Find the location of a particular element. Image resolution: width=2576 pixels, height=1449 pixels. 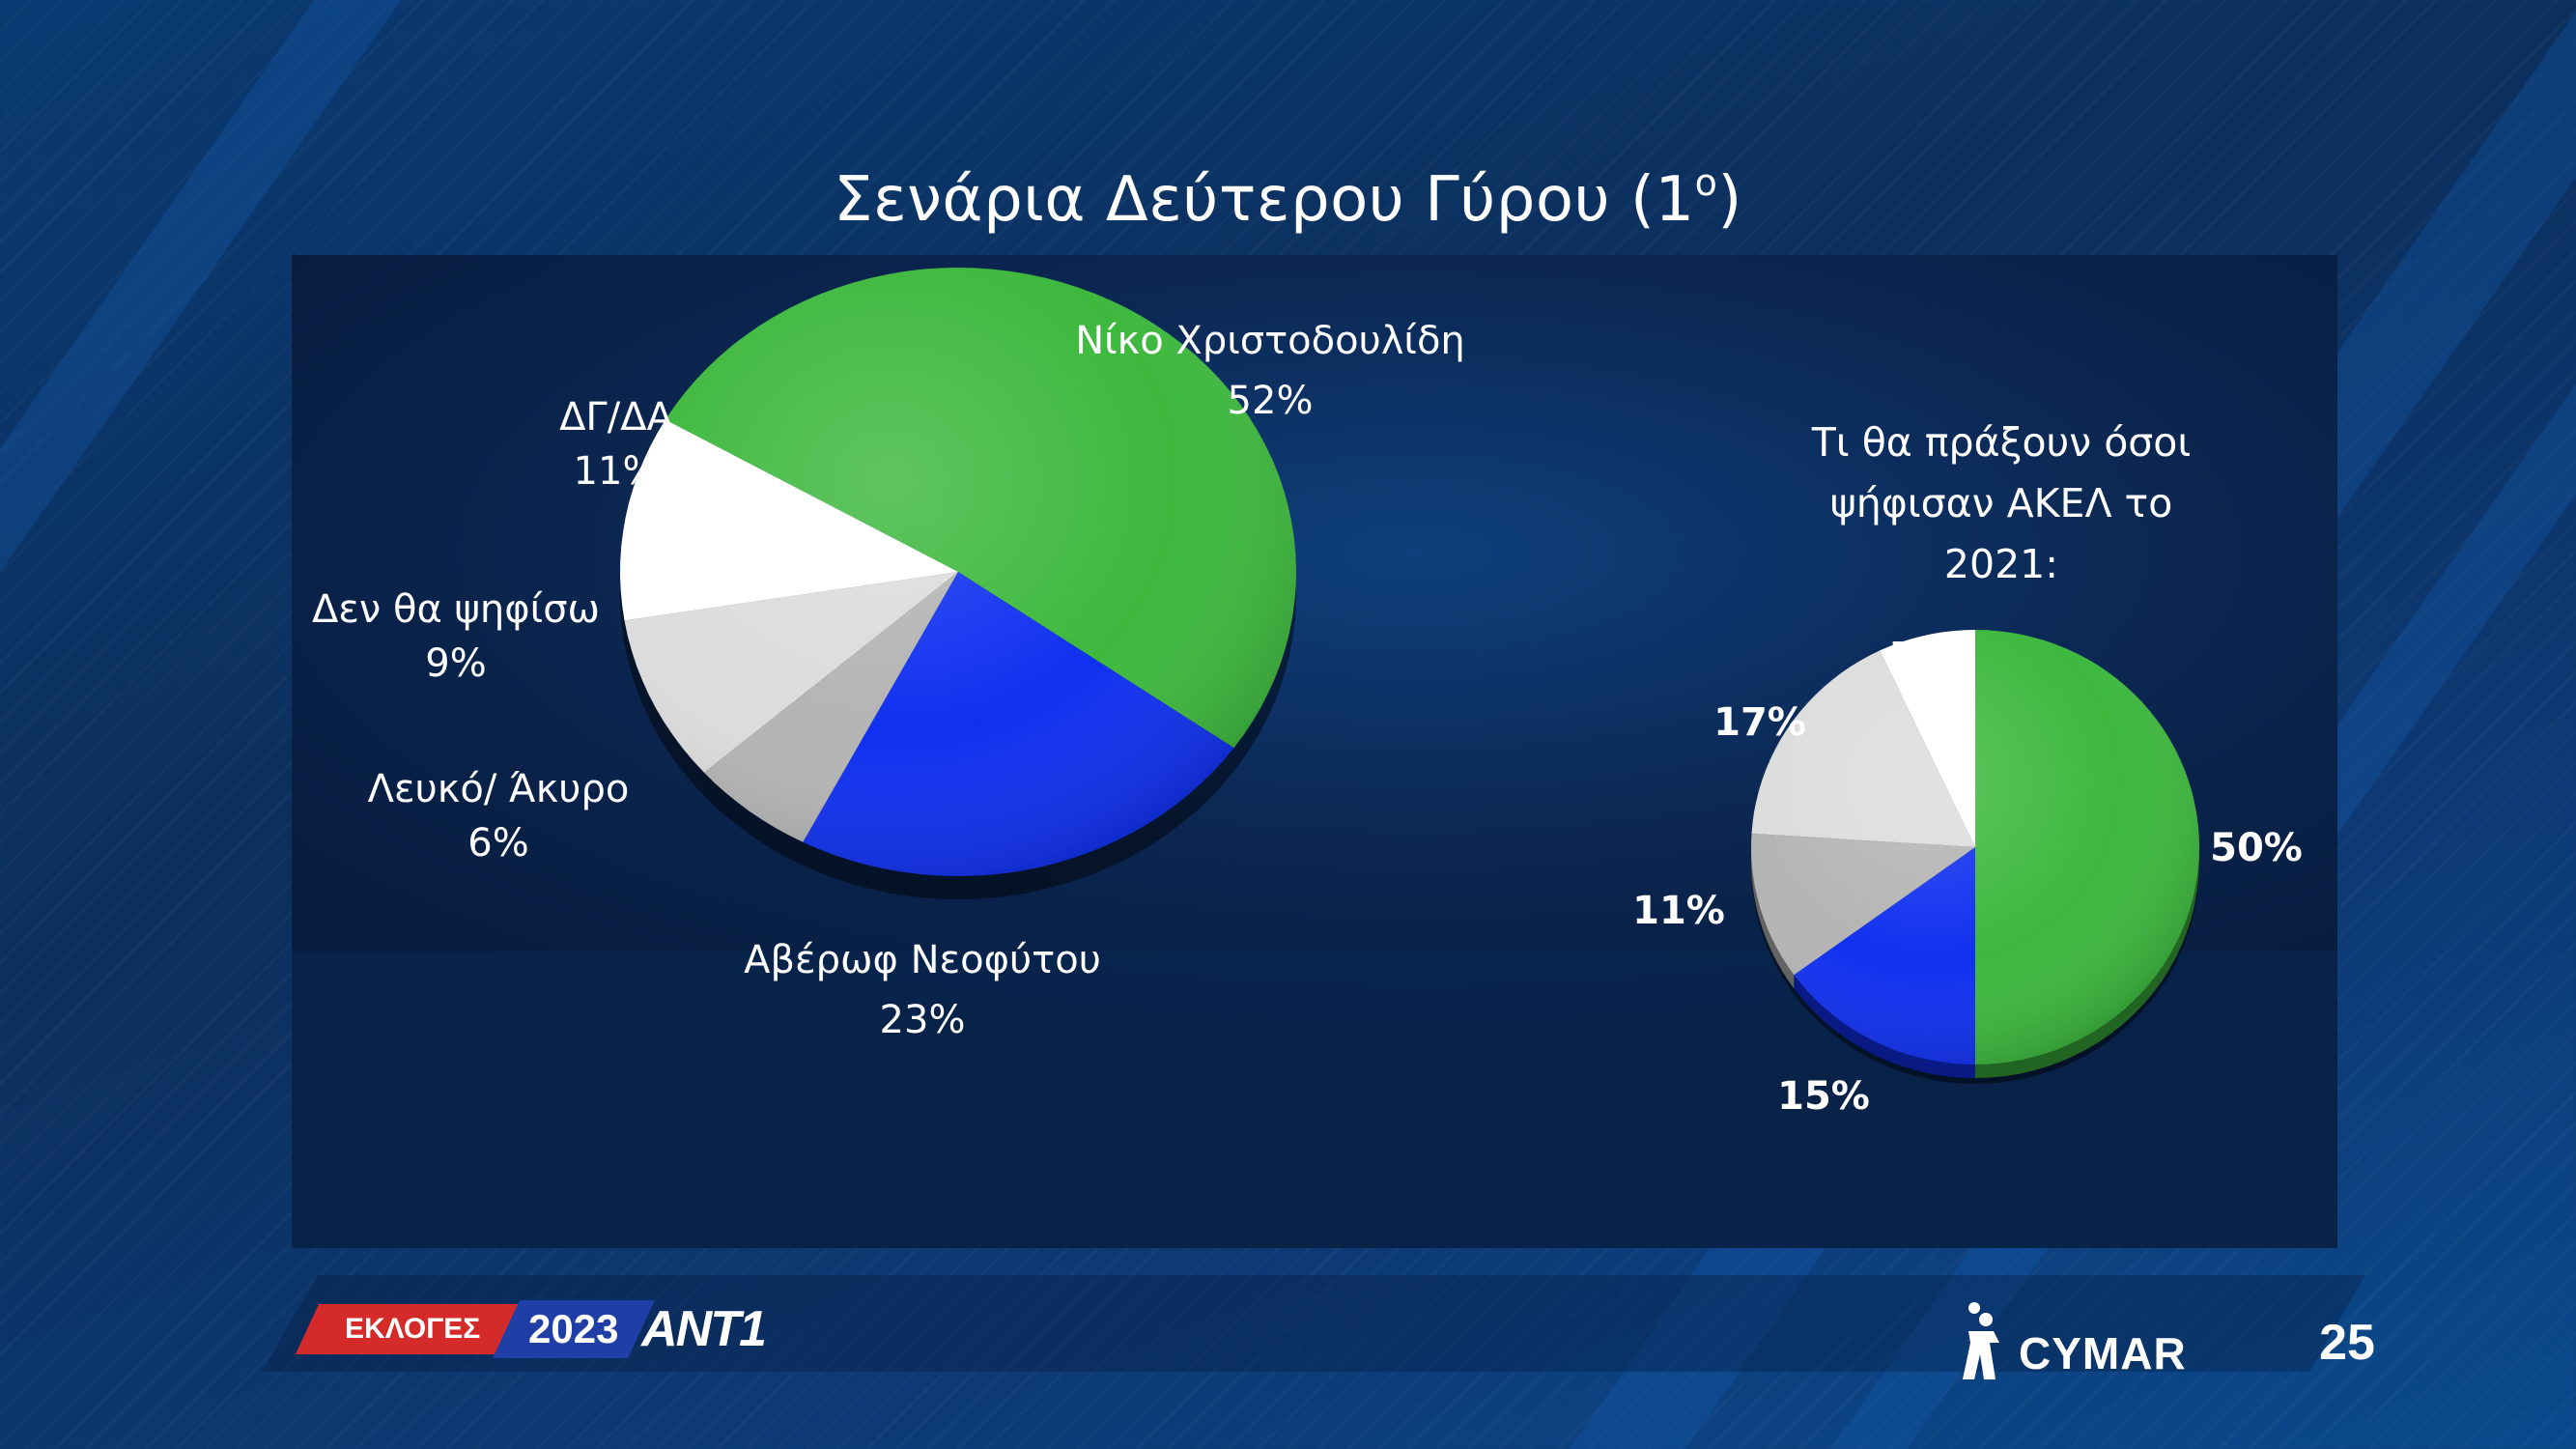

slice-label-blank-invalid: Λευκό/ Άκυρο is located at coordinates (499, 789).